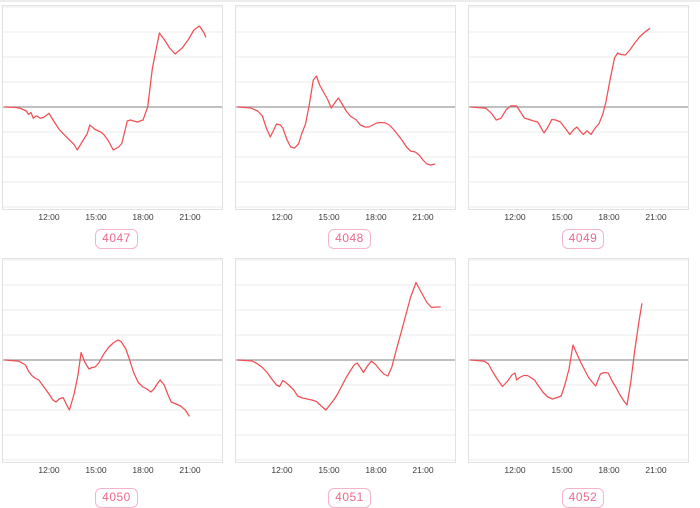 This screenshot has height=508, width=700. Describe the element at coordinates (350, 1) in the screenshot. I see `clipped-content-strip` at that location.